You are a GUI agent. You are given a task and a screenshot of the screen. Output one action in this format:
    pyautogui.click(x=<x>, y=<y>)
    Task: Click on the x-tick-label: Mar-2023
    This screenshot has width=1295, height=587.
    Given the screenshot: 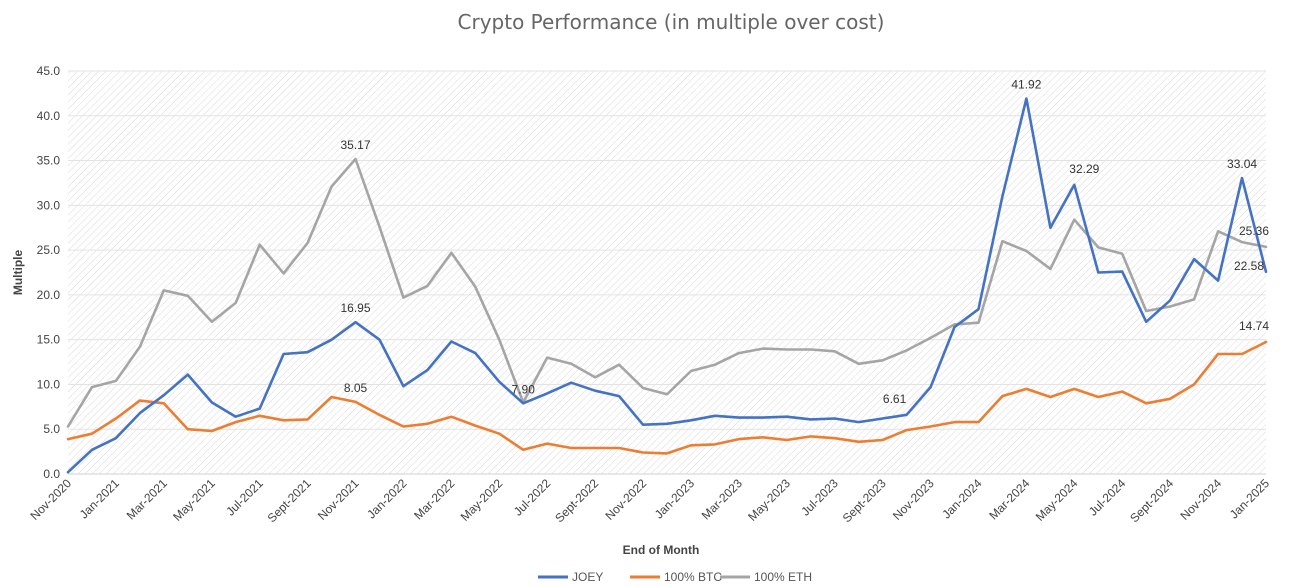 What is the action you would take?
    pyautogui.click(x=722, y=499)
    